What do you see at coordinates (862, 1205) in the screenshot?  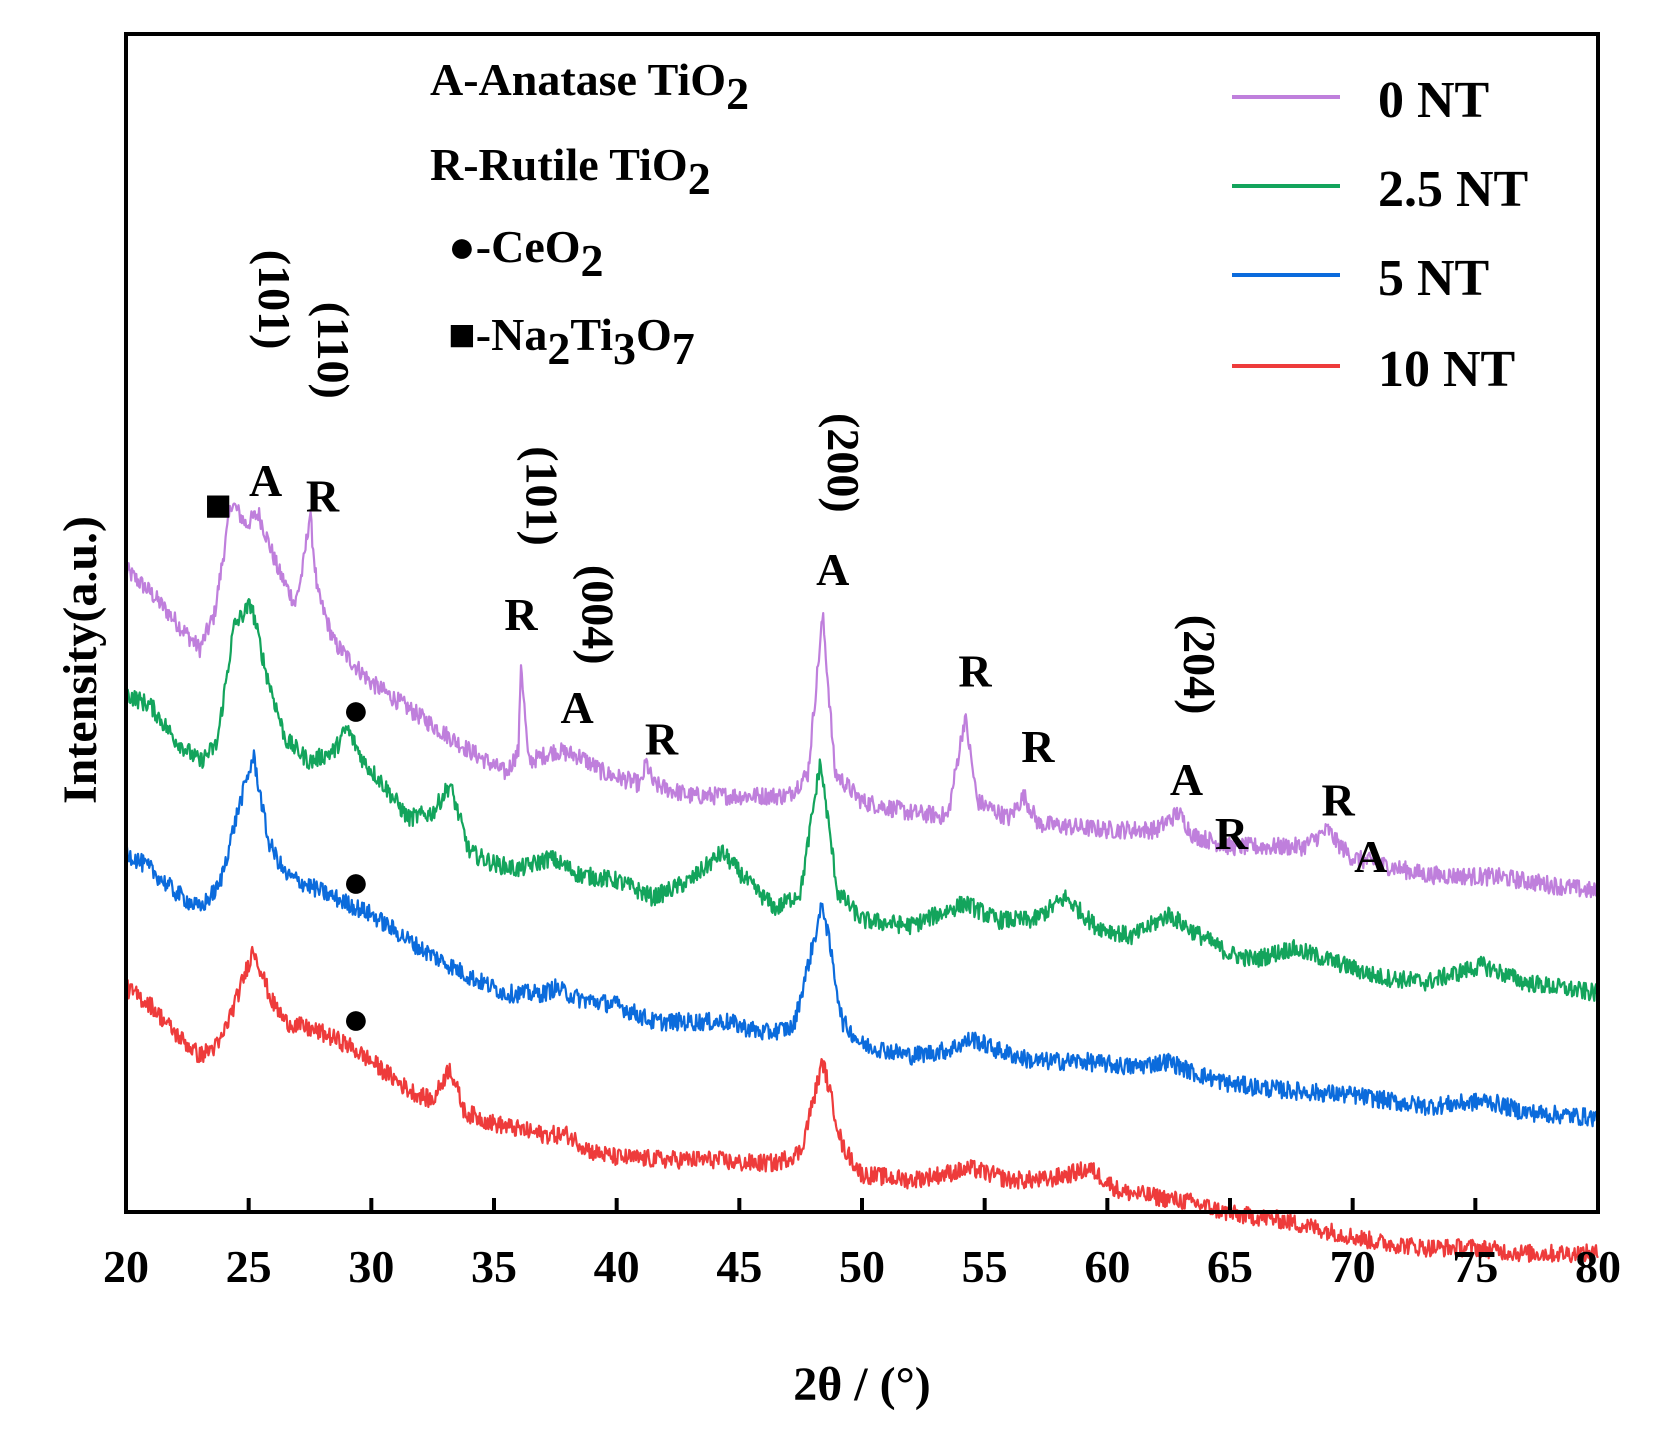 I see `x-axis-ticks` at bounding box center [862, 1205].